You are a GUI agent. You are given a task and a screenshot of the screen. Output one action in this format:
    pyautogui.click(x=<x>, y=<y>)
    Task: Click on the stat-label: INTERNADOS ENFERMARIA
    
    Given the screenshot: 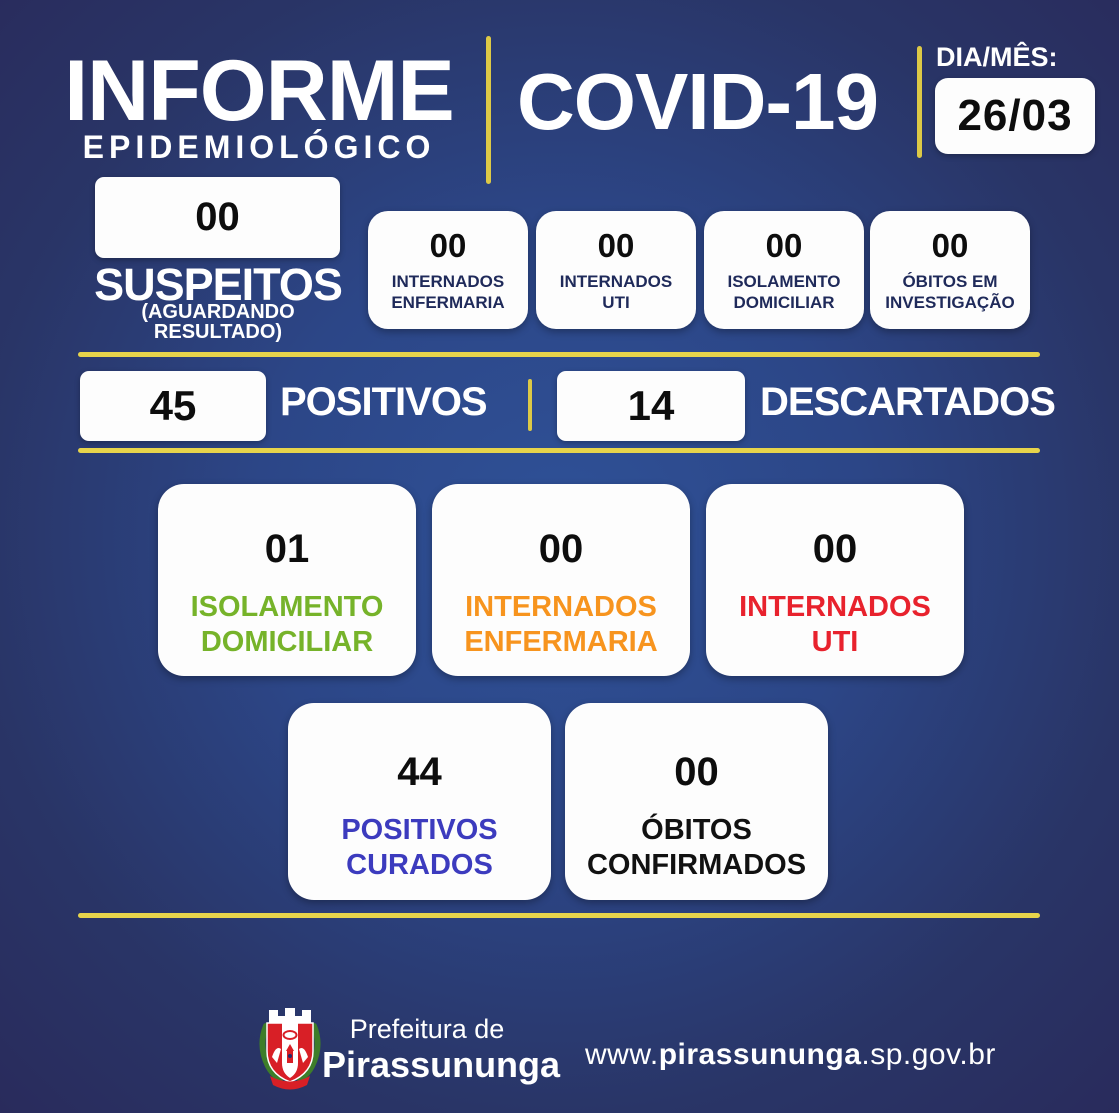 What is the action you would take?
    pyautogui.click(x=448, y=291)
    